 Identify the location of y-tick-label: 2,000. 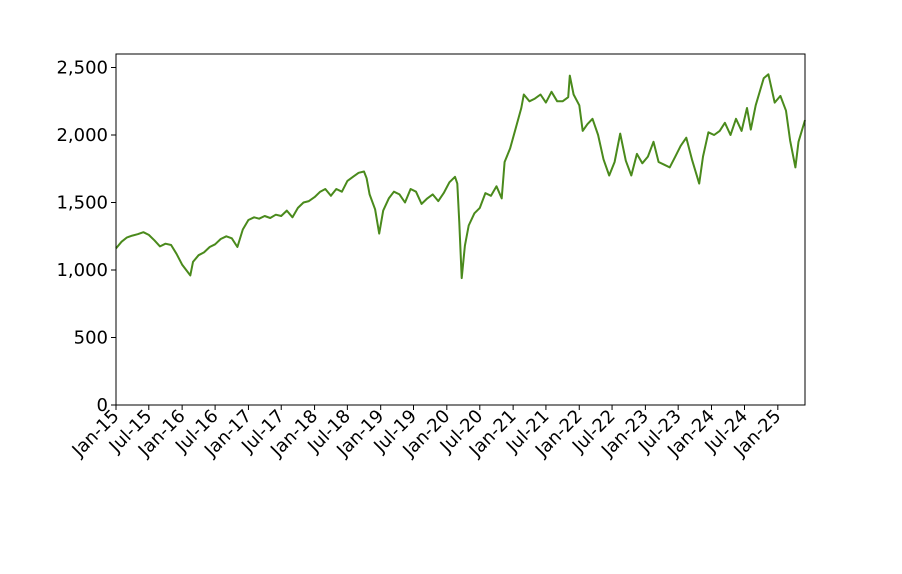
(82, 135).